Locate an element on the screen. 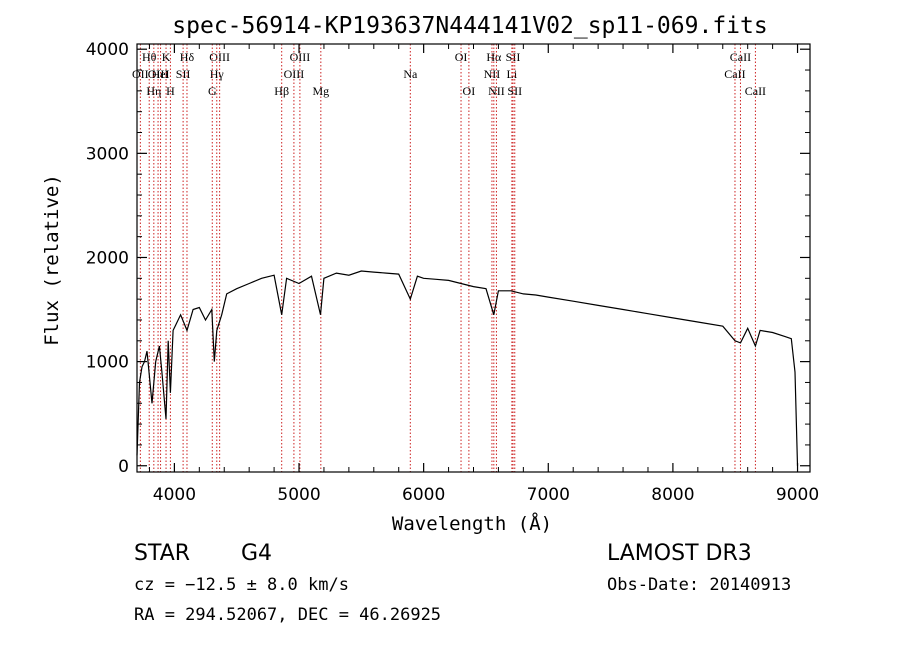 The width and height of the screenshot is (900, 649). y-tick-label: 4000 is located at coordinates (107, 50).